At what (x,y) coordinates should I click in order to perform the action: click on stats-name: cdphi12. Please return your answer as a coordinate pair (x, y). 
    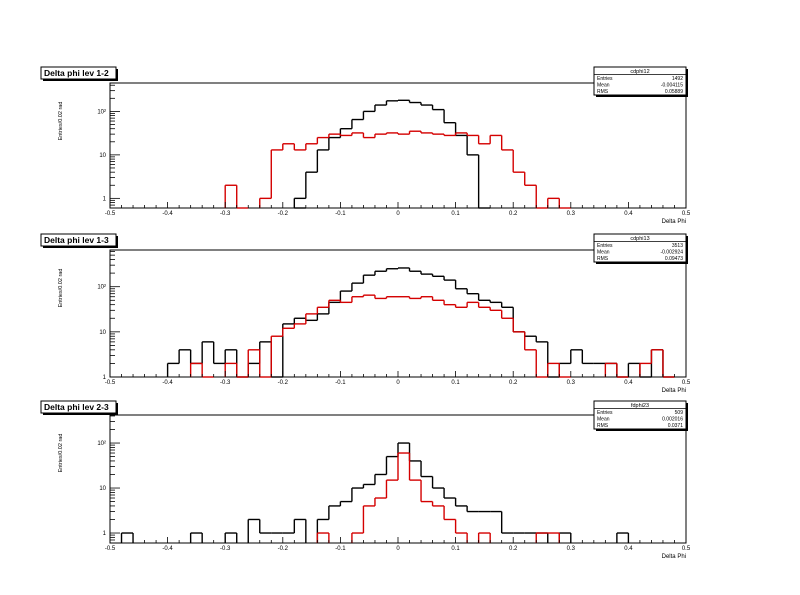
    Looking at the image, I should click on (639, 72).